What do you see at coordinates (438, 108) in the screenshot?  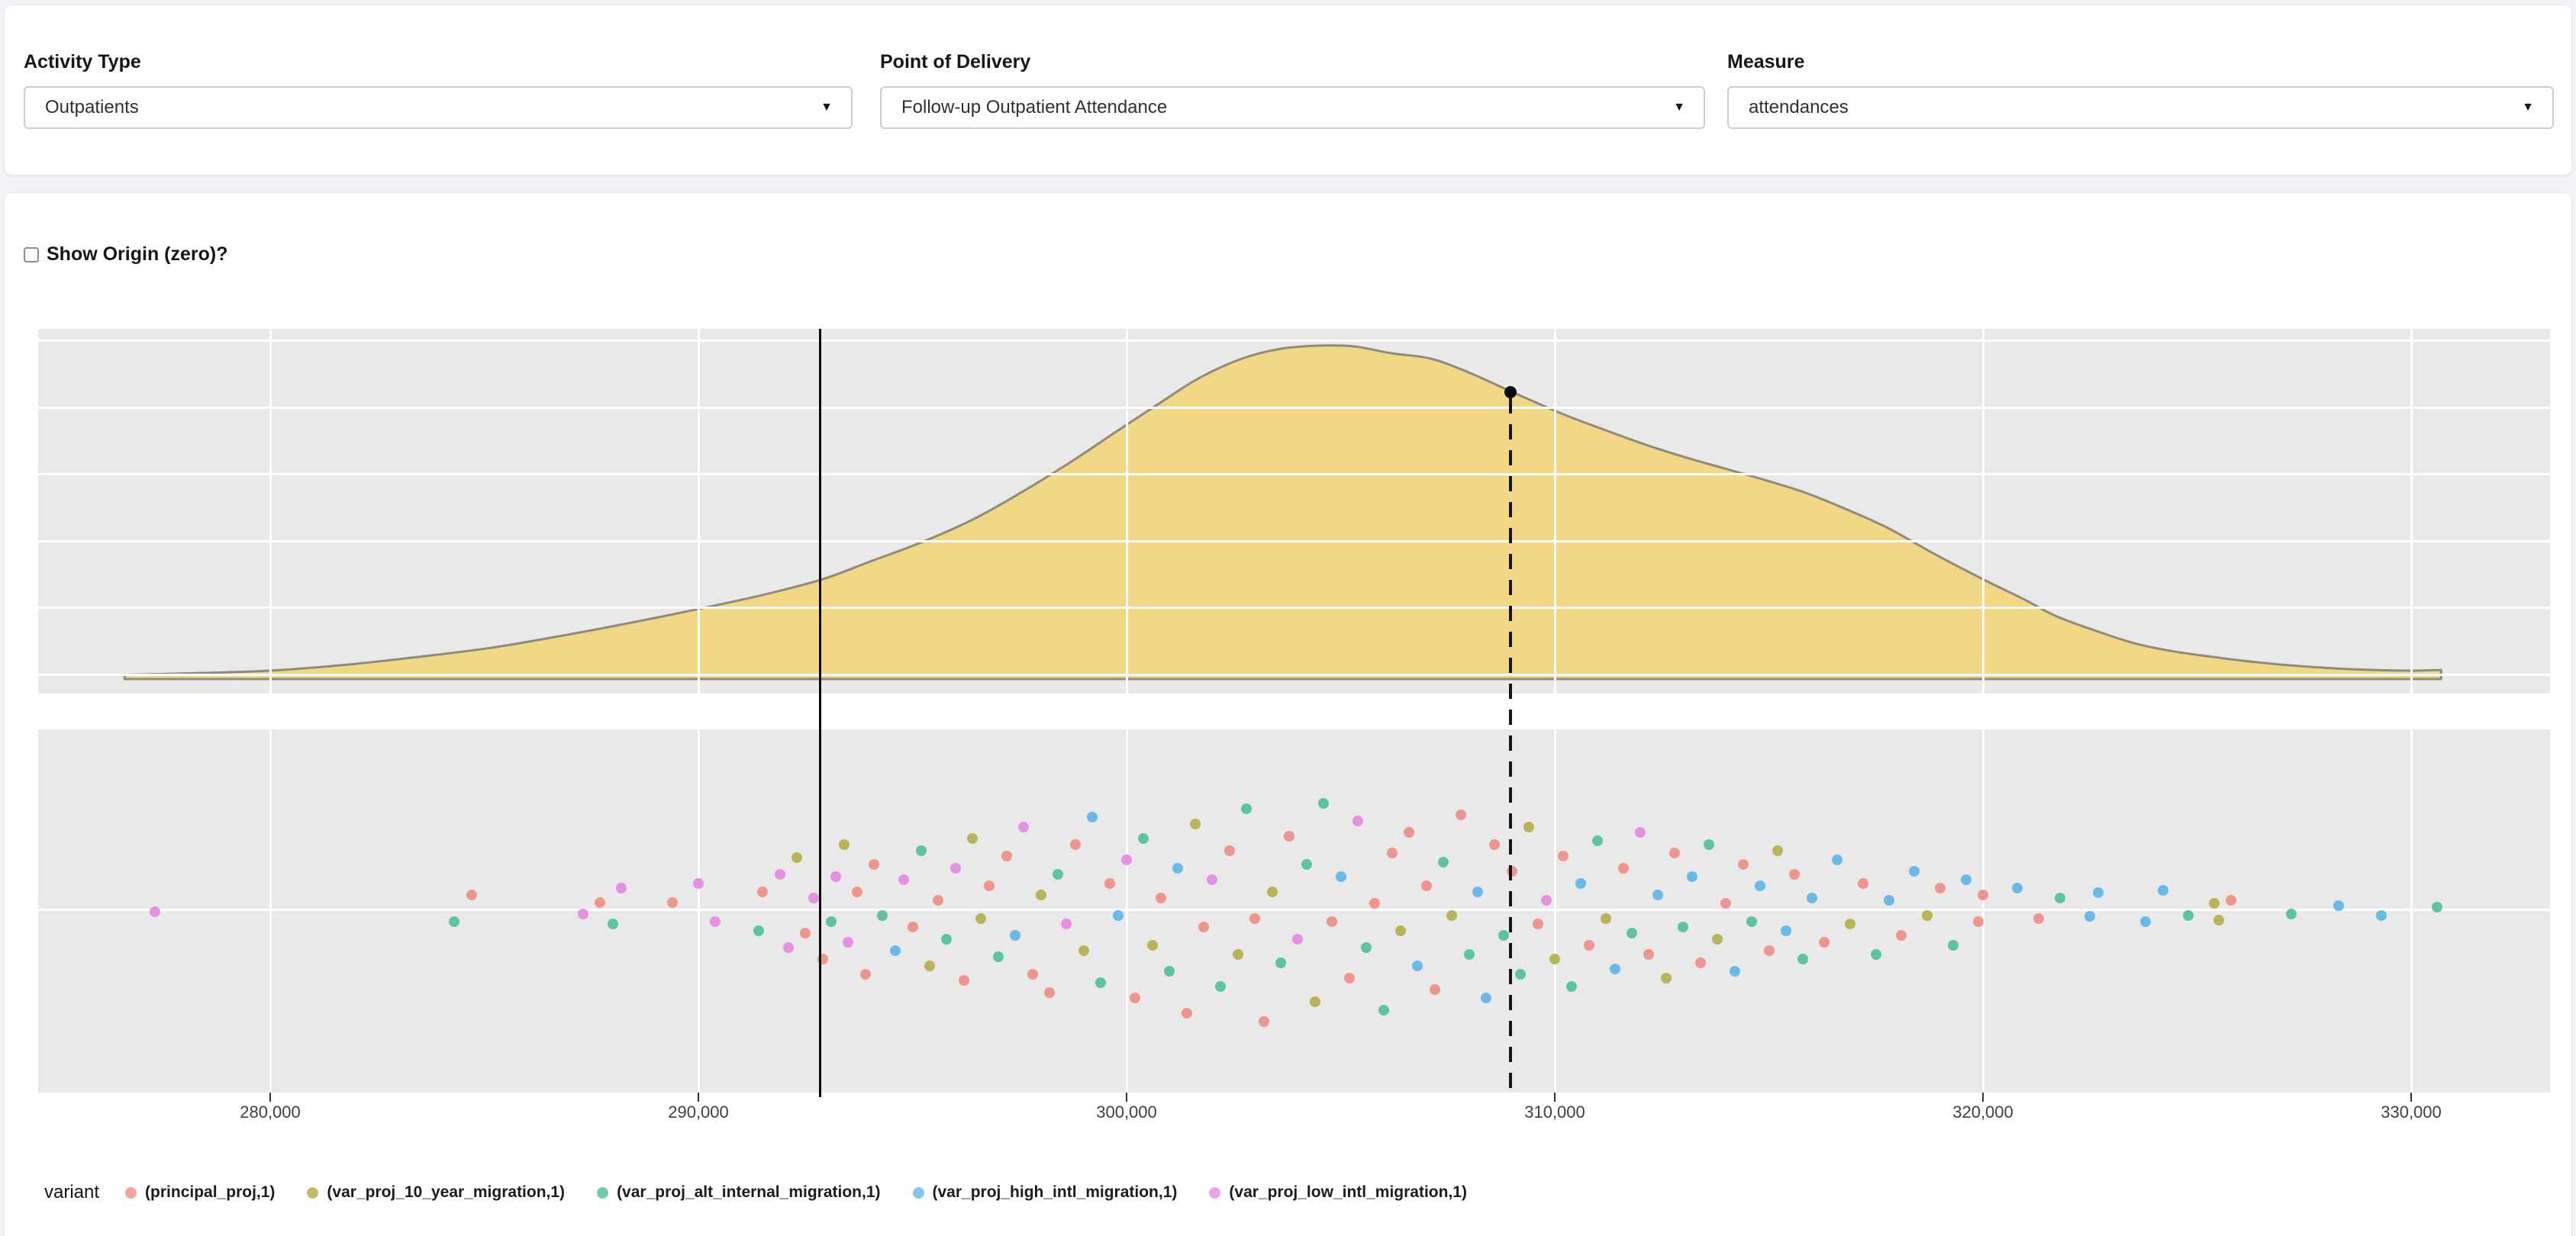 I see `activity-type-select: Outpatients ▼` at bounding box center [438, 108].